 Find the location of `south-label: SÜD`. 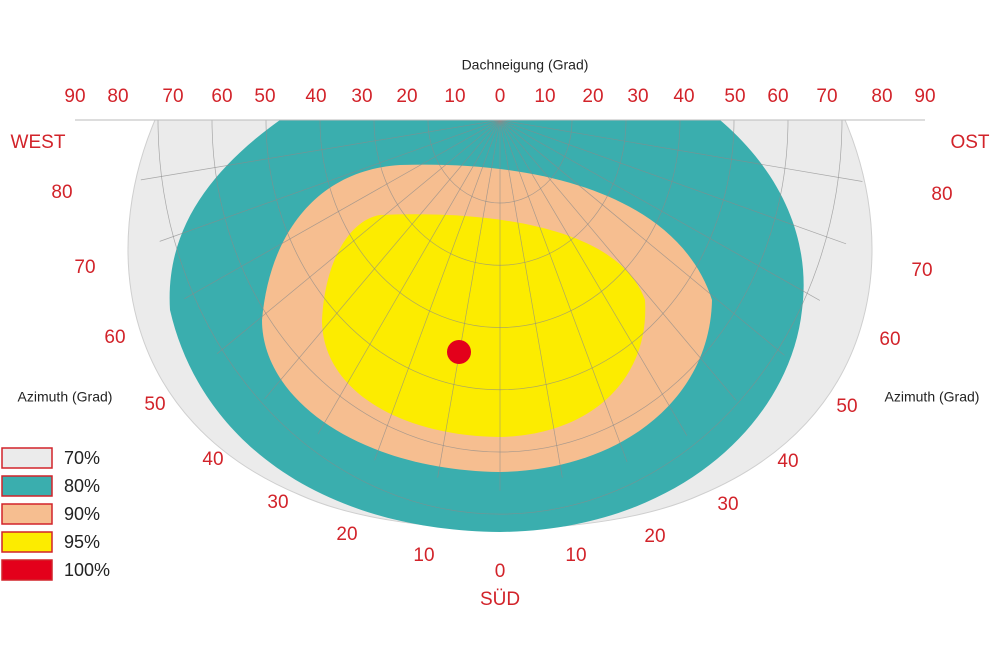

south-label: SÜD is located at coordinates (500, 599).